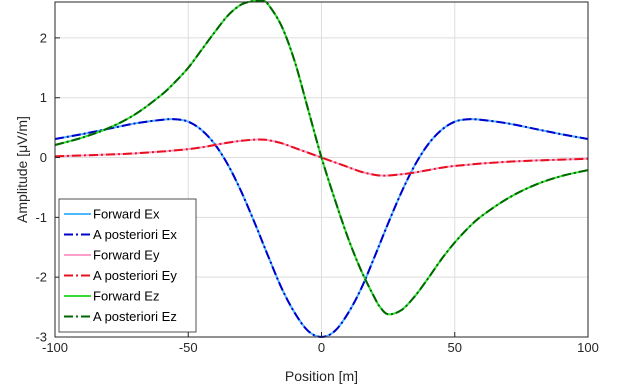 The image size is (621, 387). What do you see at coordinates (126, 214) in the screenshot?
I see `legend-label-forward-ex: Forward Ex` at bounding box center [126, 214].